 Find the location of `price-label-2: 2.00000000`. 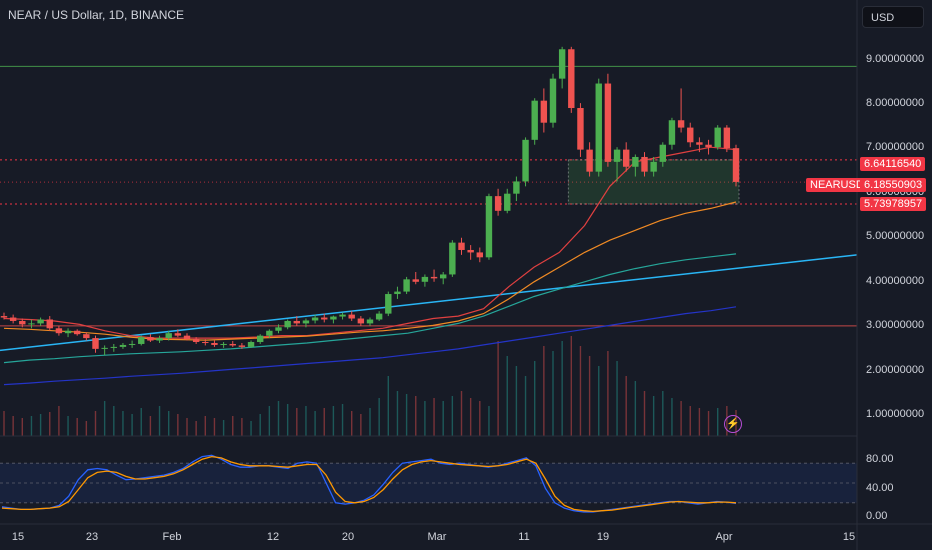

price-label-2: 2.00000000 is located at coordinates (895, 370).